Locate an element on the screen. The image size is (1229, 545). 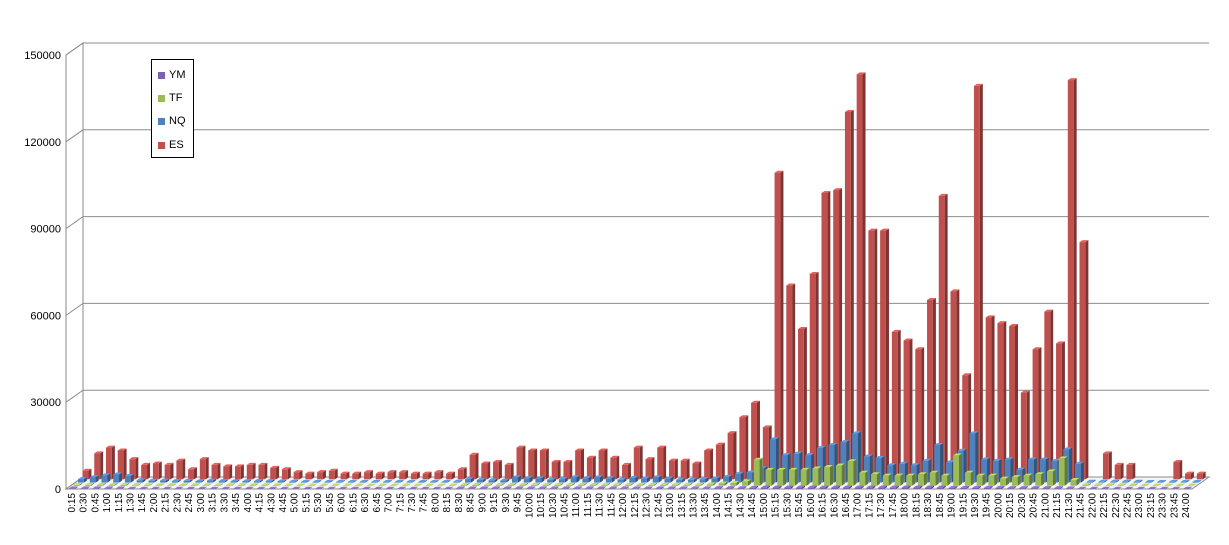
bar-ym-8:45 is located at coordinates (472, 487).